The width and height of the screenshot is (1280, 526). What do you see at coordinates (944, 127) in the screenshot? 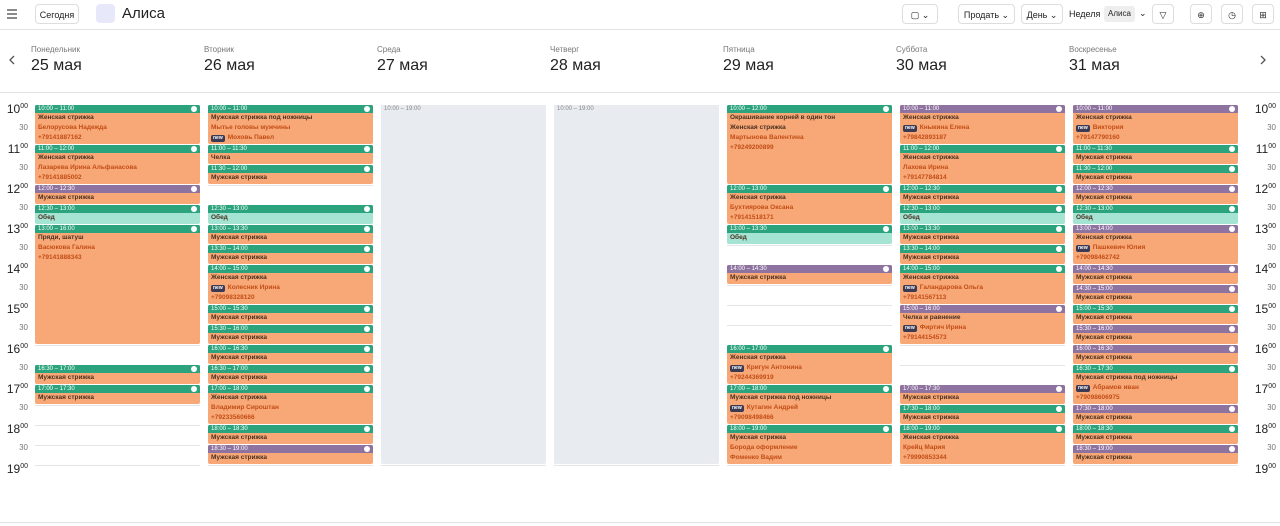
I see `client-name: Кныкина Елена` at bounding box center [944, 127].